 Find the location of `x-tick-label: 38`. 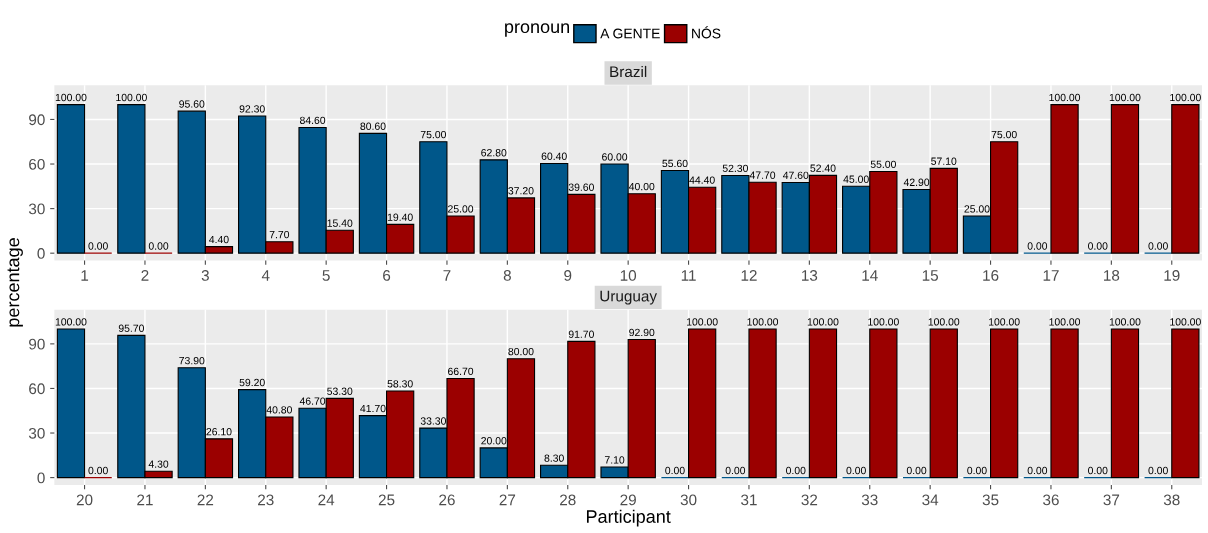

x-tick-label: 38 is located at coordinates (1171, 500).